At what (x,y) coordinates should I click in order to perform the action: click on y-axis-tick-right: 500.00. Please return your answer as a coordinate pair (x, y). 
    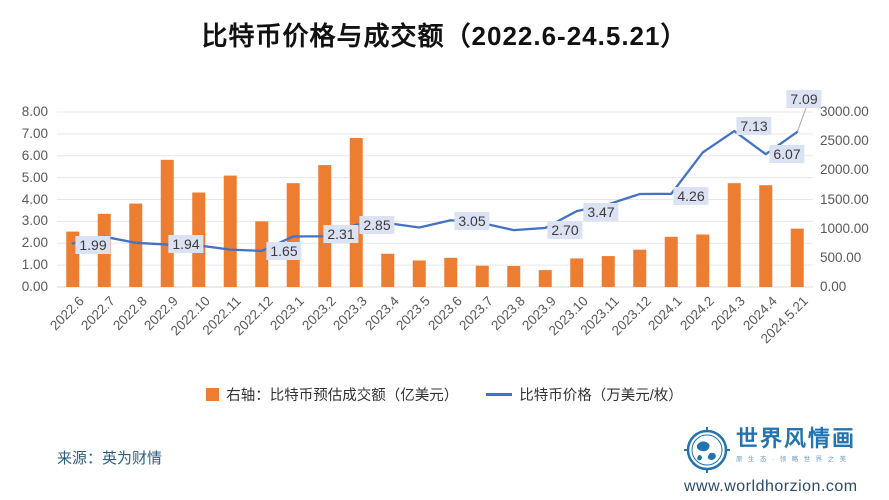
    Looking at the image, I should click on (841, 257).